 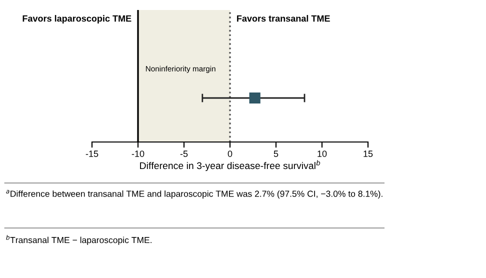 What do you see at coordinates (194, 194) in the screenshot?
I see `text: $^{a}$Difference between transanal TME and laparoscopic TME was 2.7% (97.5% CI, −3.0% to 8.1%).` at bounding box center [194, 194].